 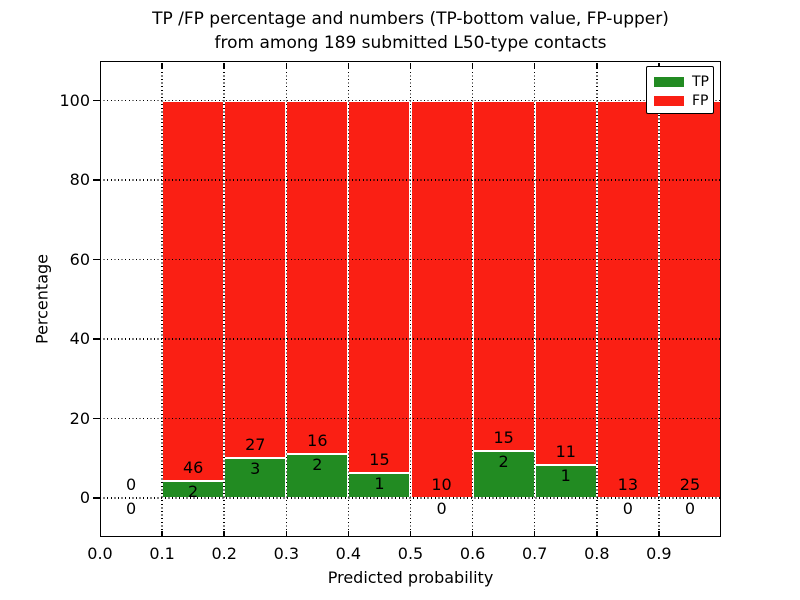 I want to click on x-tick-label: 0.3, so click(x=286, y=553).